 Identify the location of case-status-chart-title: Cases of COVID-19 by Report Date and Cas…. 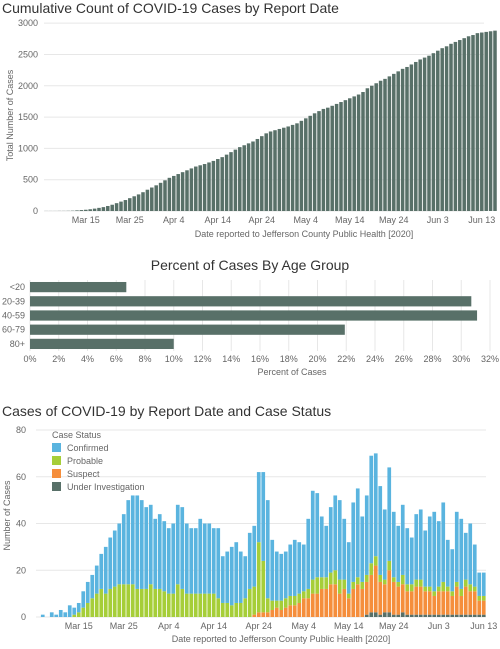
(167, 411).